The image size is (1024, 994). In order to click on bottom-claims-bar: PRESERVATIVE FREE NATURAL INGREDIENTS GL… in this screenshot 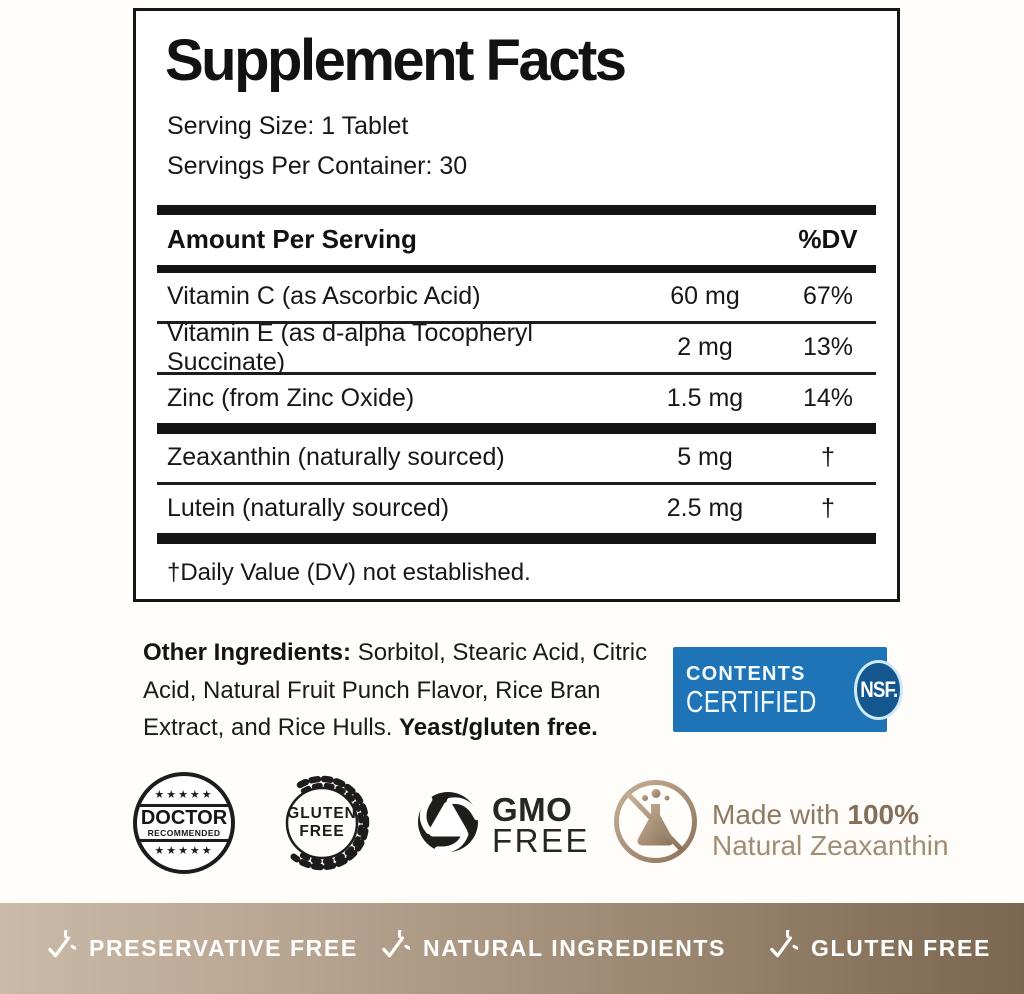, I will do `click(512, 948)`.